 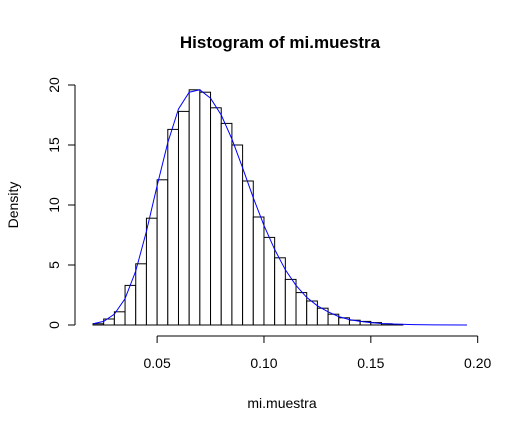 I want to click on y-axis: 0 5 10 15 20, so click(x=61, y=203).